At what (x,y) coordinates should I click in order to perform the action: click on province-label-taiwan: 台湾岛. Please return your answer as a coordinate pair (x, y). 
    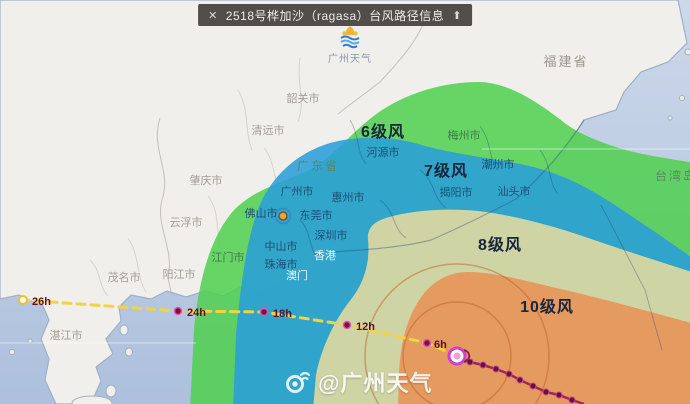
    Looking at the image, I should click on (672, 175).